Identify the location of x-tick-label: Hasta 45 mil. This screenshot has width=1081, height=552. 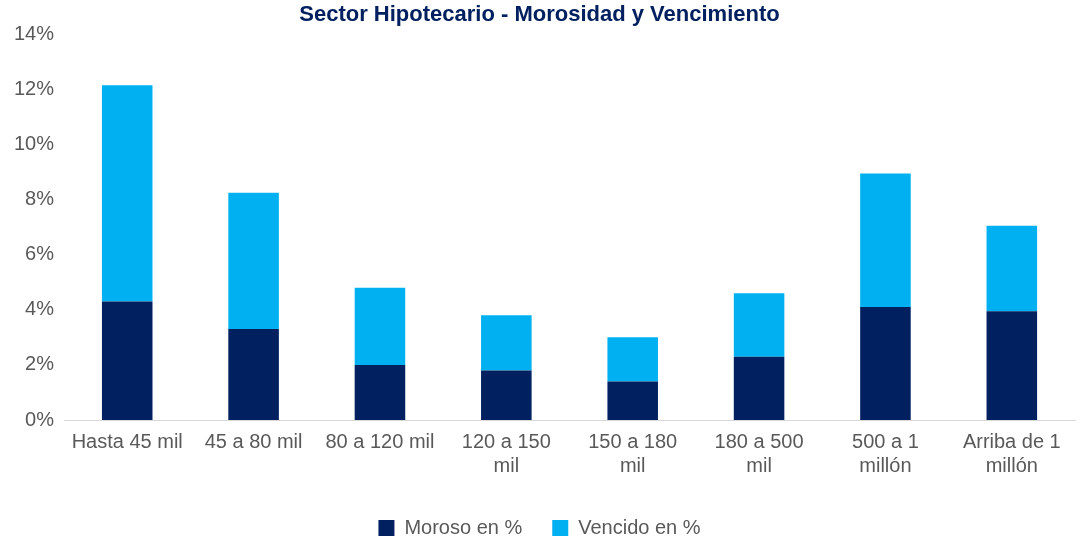
(127, 440).